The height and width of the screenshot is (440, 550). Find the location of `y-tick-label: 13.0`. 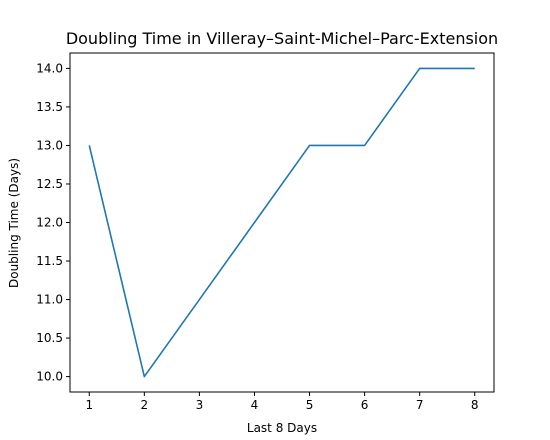

y-tick-label: 13.0 is located at coordinates (49, 145).